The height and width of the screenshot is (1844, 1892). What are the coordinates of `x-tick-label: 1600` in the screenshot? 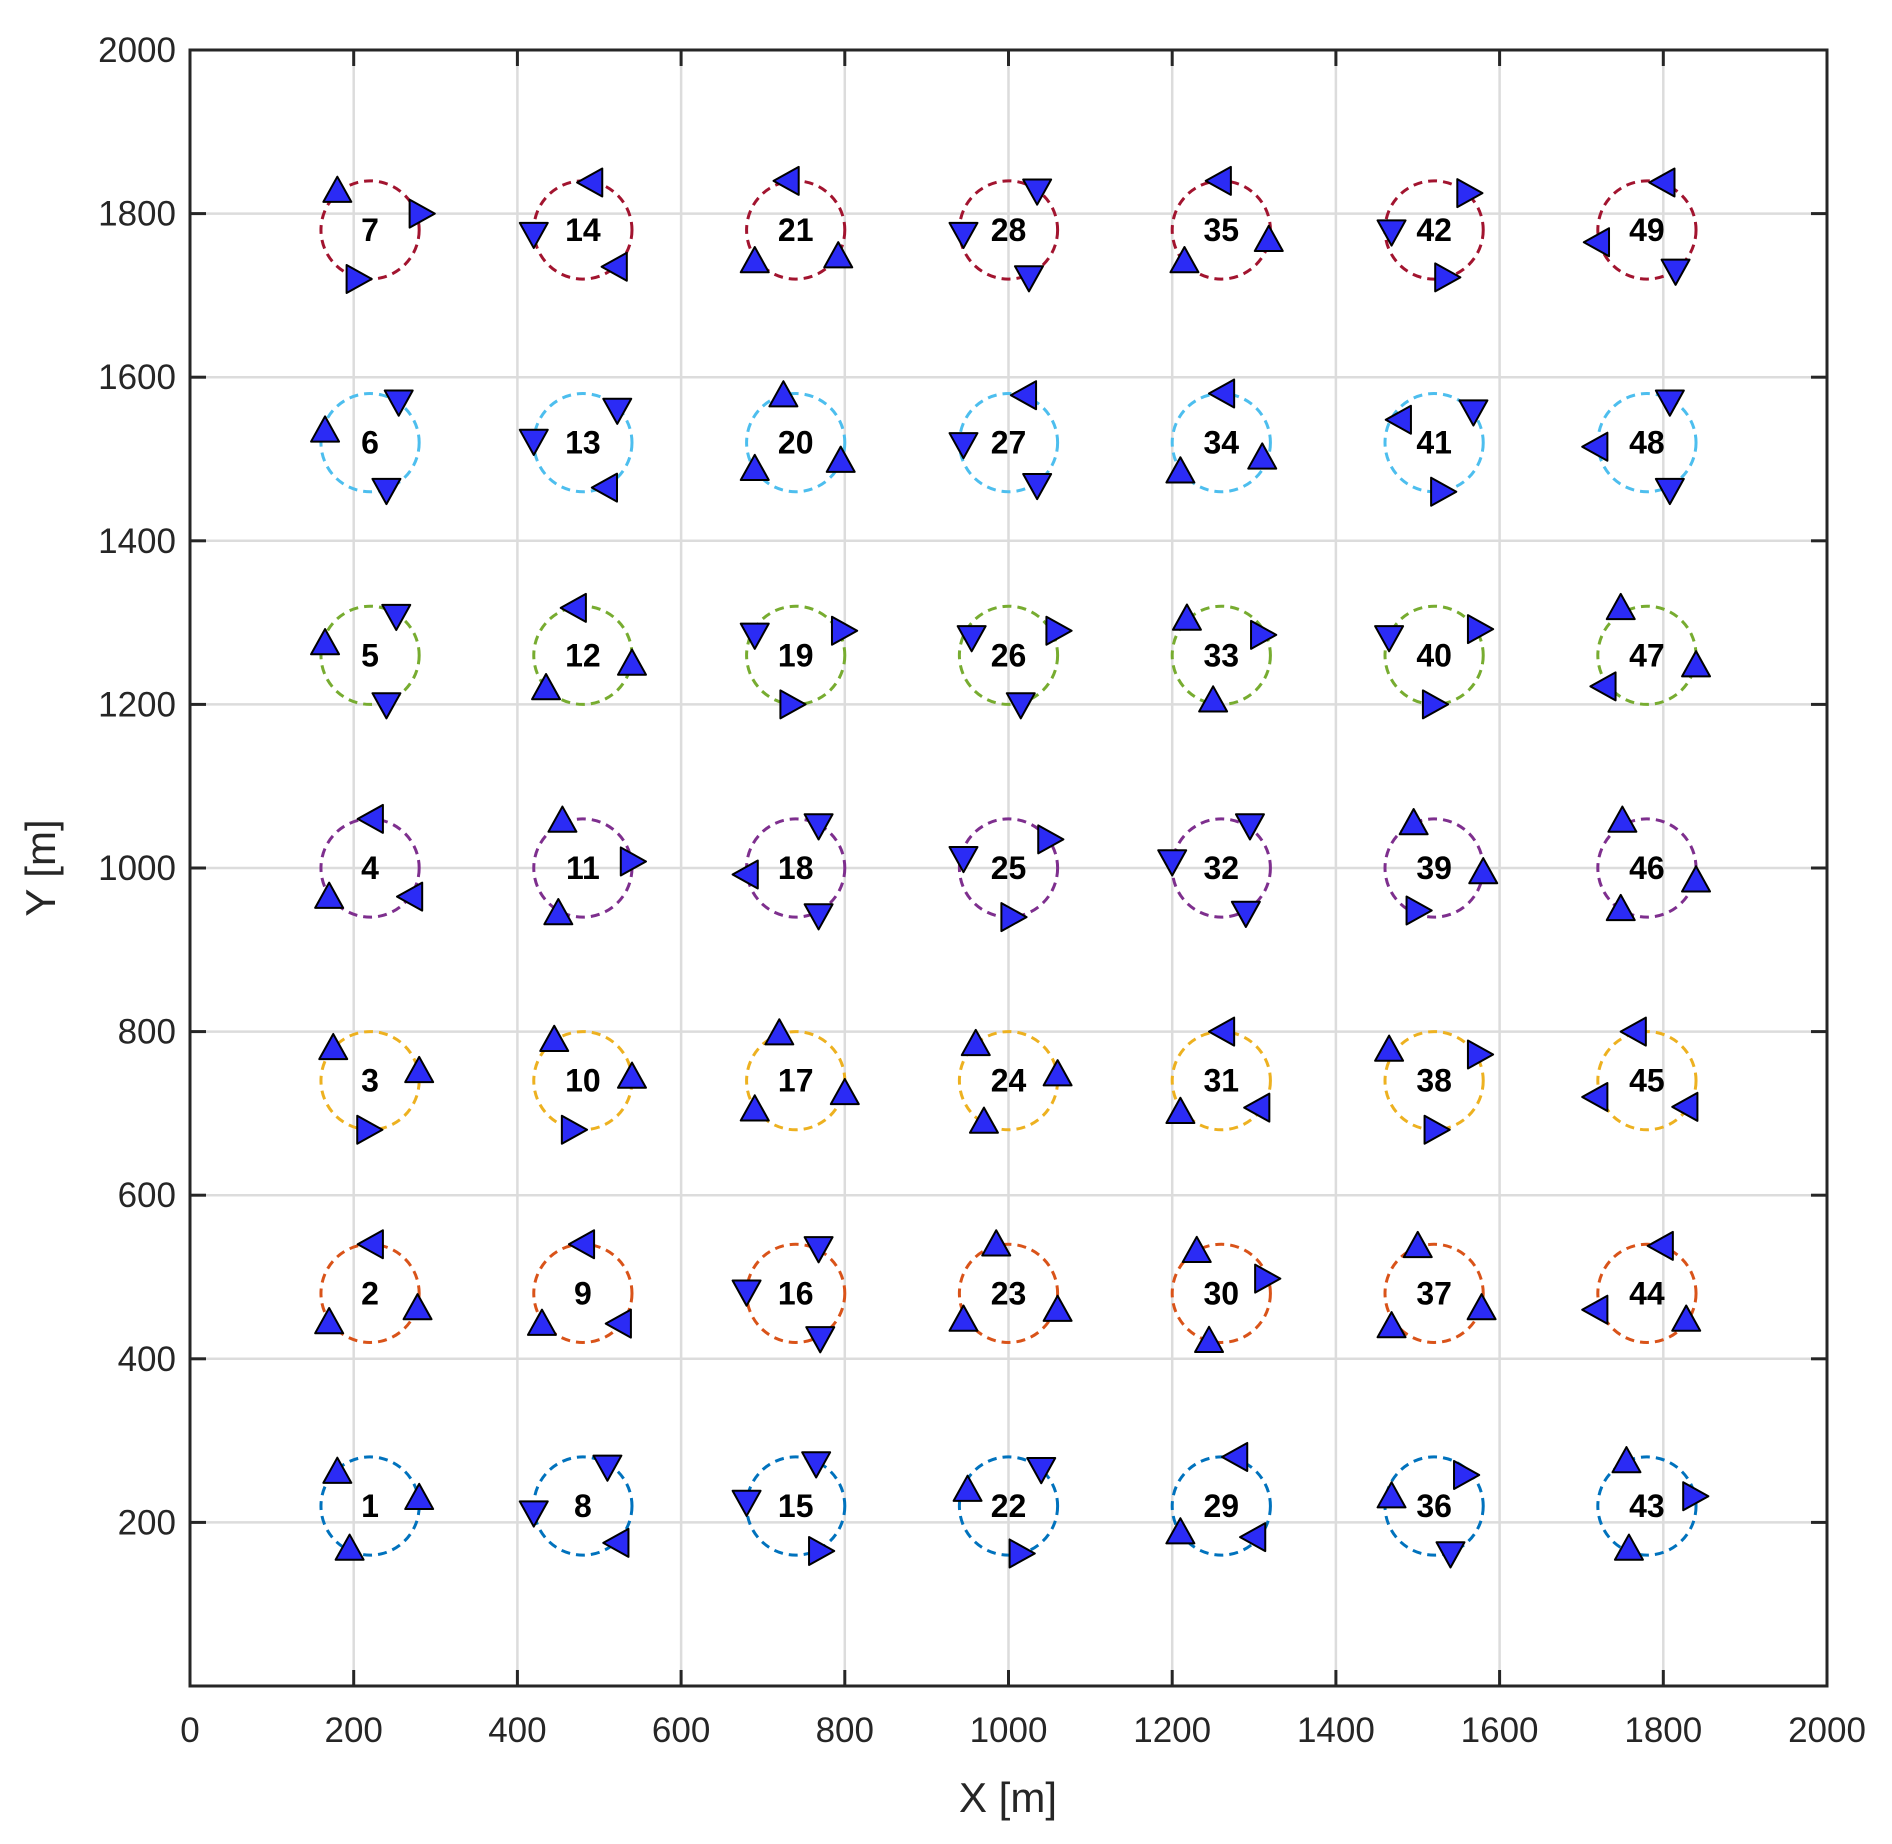 It's located at (1500, 1730).